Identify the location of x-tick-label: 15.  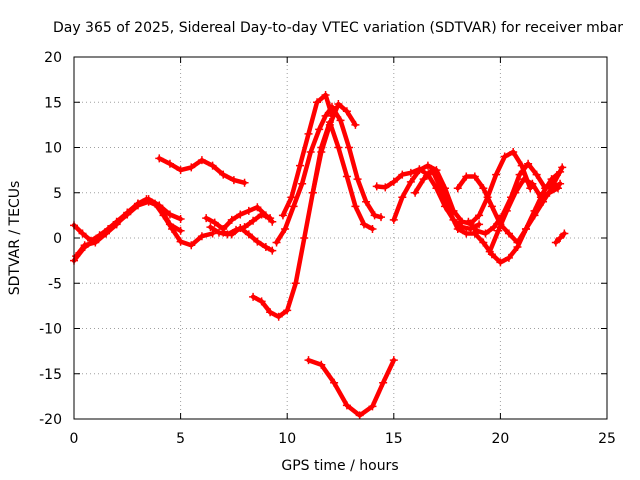
(394, 439).